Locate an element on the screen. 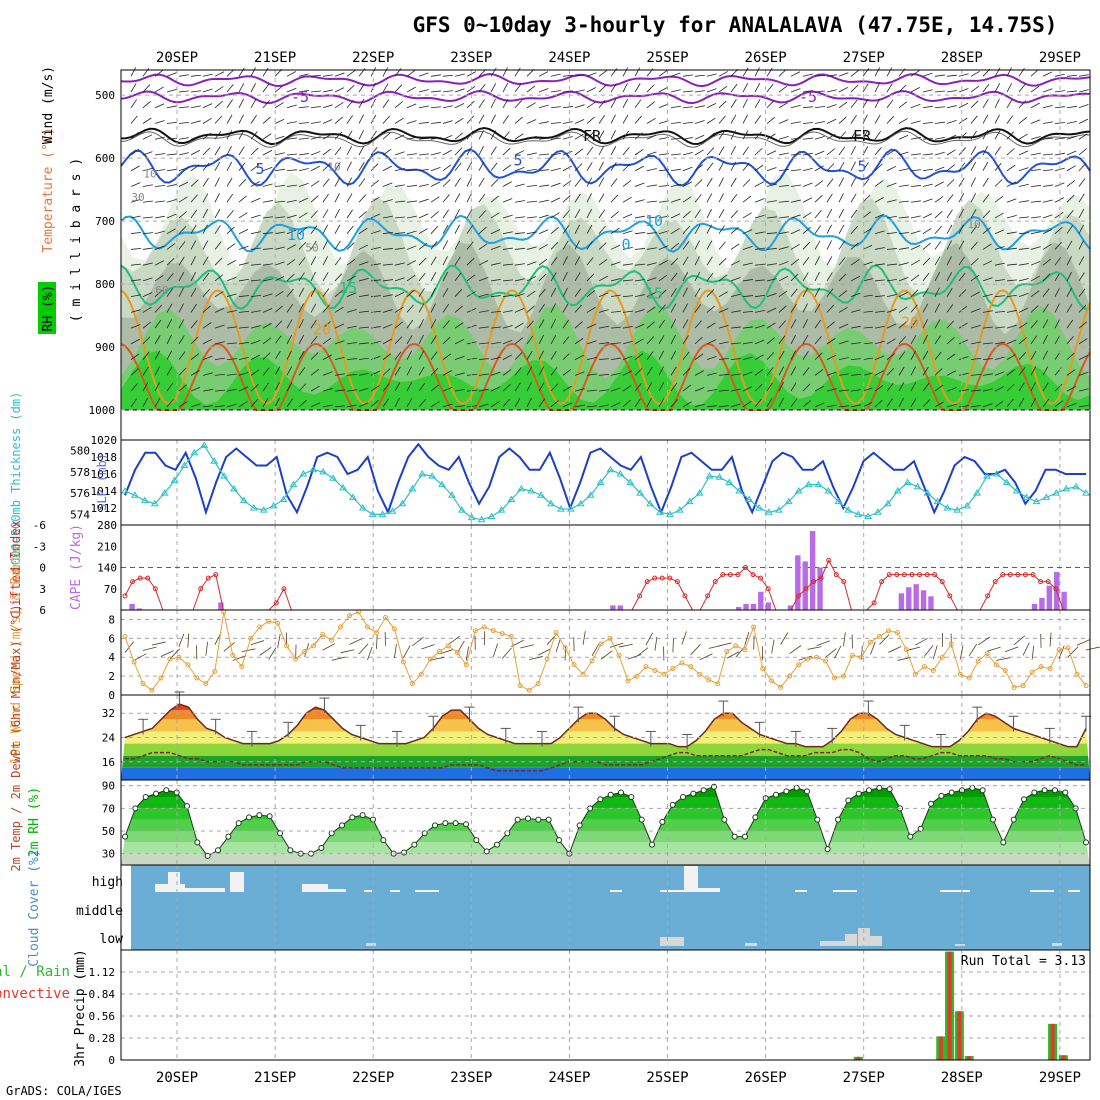 This screenshot has width=1100, height=1100. contour-label: 5 is located at coordinates (259, 169).